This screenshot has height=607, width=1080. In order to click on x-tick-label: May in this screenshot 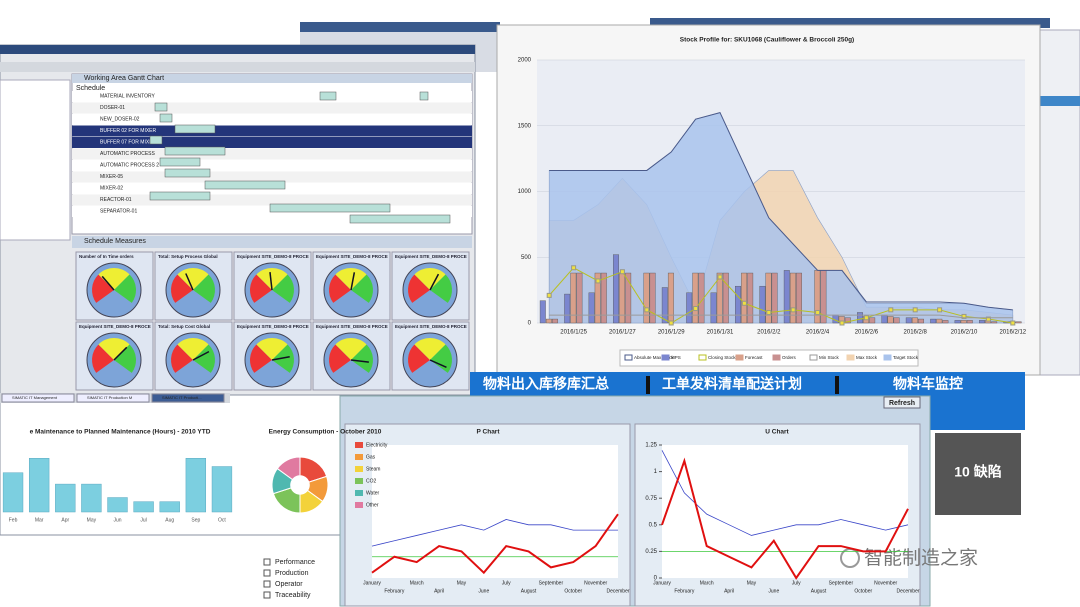, I will do `click(92, 520)`.